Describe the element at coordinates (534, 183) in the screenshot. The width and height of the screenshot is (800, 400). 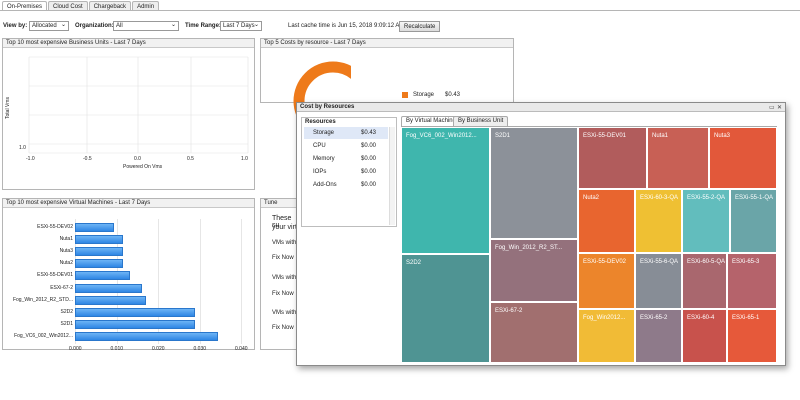
I see `treemap-tile: S2D1` at that location.